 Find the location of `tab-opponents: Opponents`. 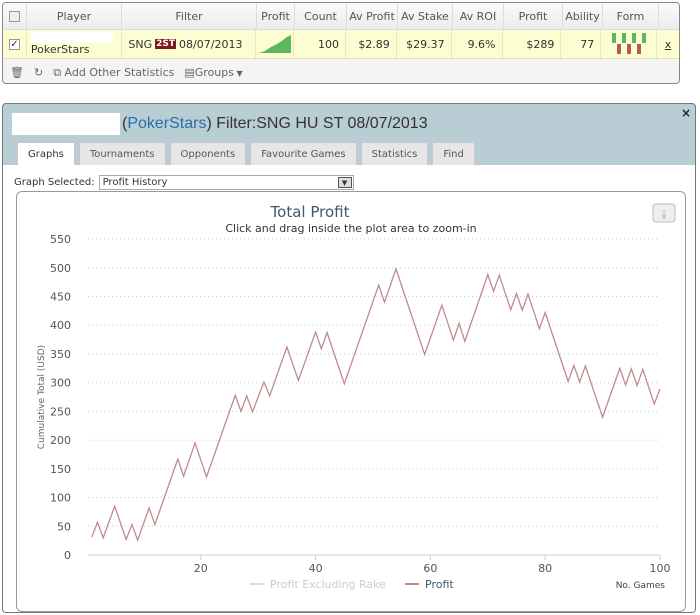

tab-opponents: Opponents is located at coordinates (208, 153).